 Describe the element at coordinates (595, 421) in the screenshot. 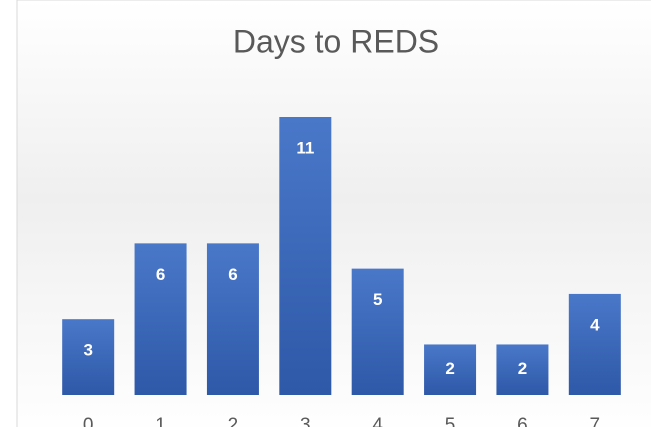

I see `x-tick-label: 7` at that location.